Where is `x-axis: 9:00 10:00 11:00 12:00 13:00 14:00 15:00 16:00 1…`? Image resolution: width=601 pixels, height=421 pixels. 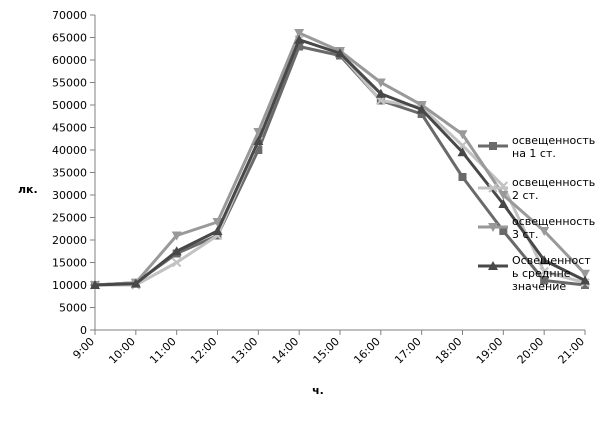 x-axis: 9:00 10:00 11:00 12:00 13:00 14:00 15:00 16:00 1… is located at coordinates (329, 348).